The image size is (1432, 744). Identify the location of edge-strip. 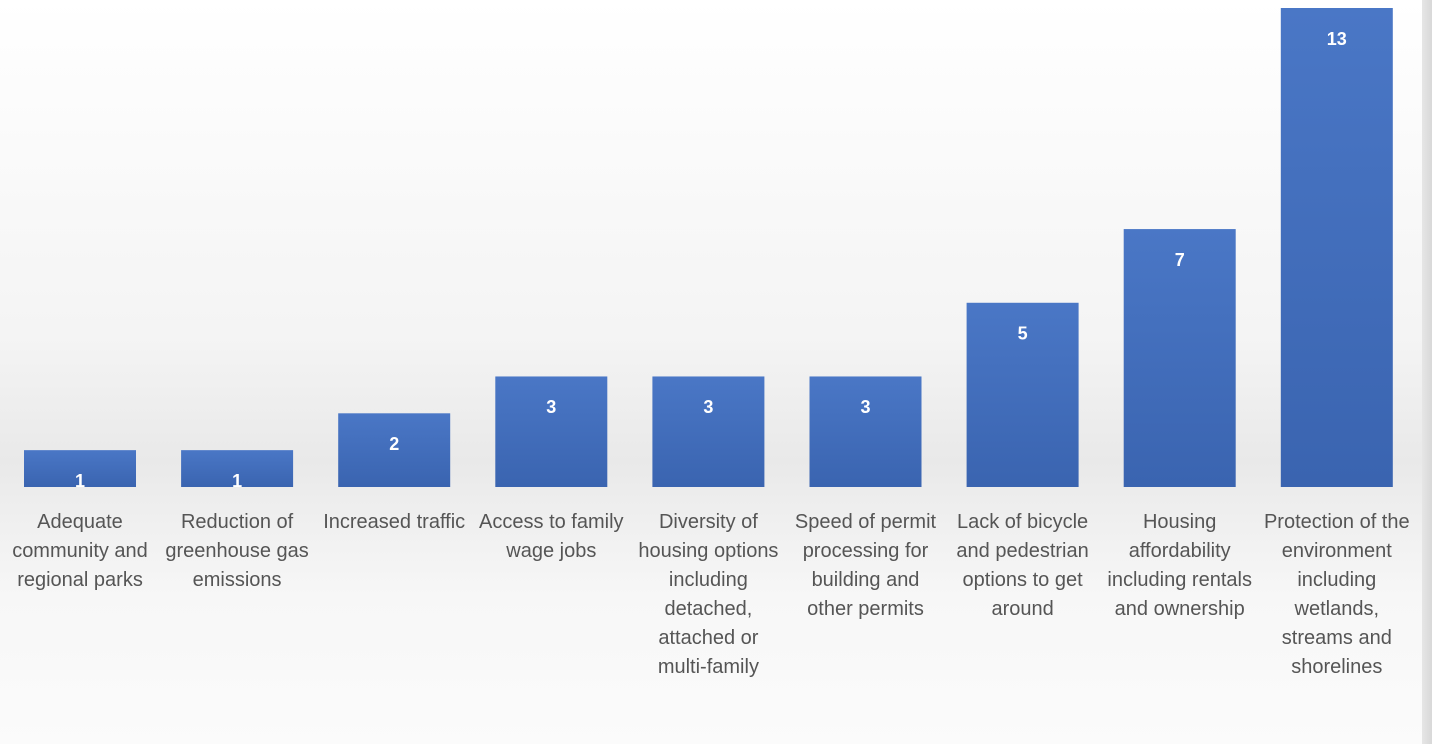
(1427, 372).